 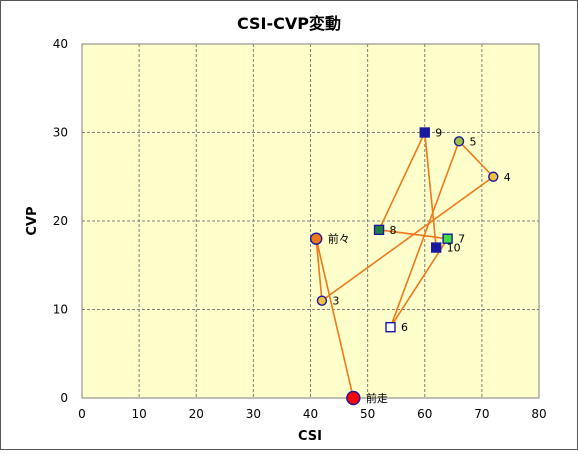 What do you see at coordinates (196, 414) in the screenshot?
I see `x-tick-label: 20` at bounding box center [196, 414].